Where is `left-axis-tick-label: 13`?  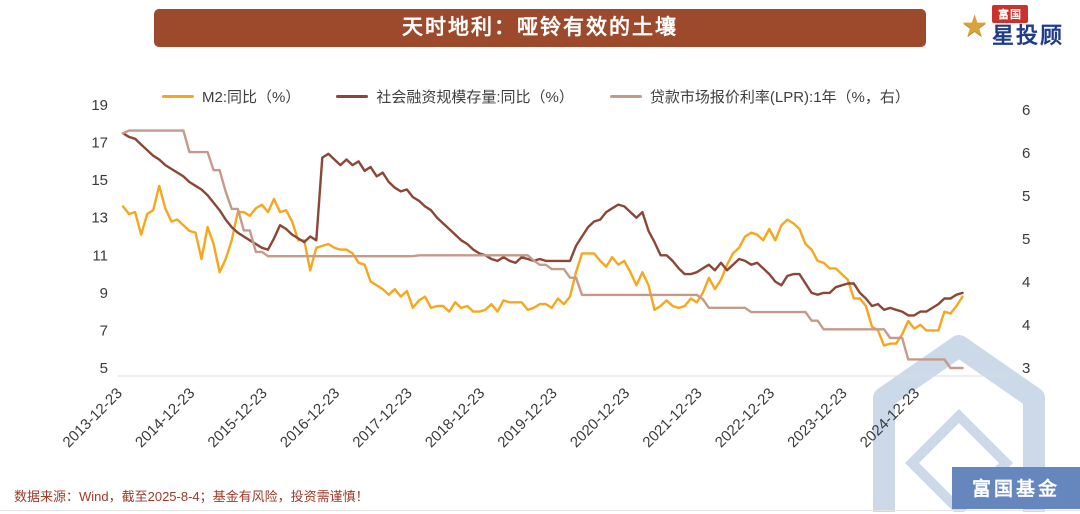
left-axis-tick-label: 13 is located at coordinates (99, 218).